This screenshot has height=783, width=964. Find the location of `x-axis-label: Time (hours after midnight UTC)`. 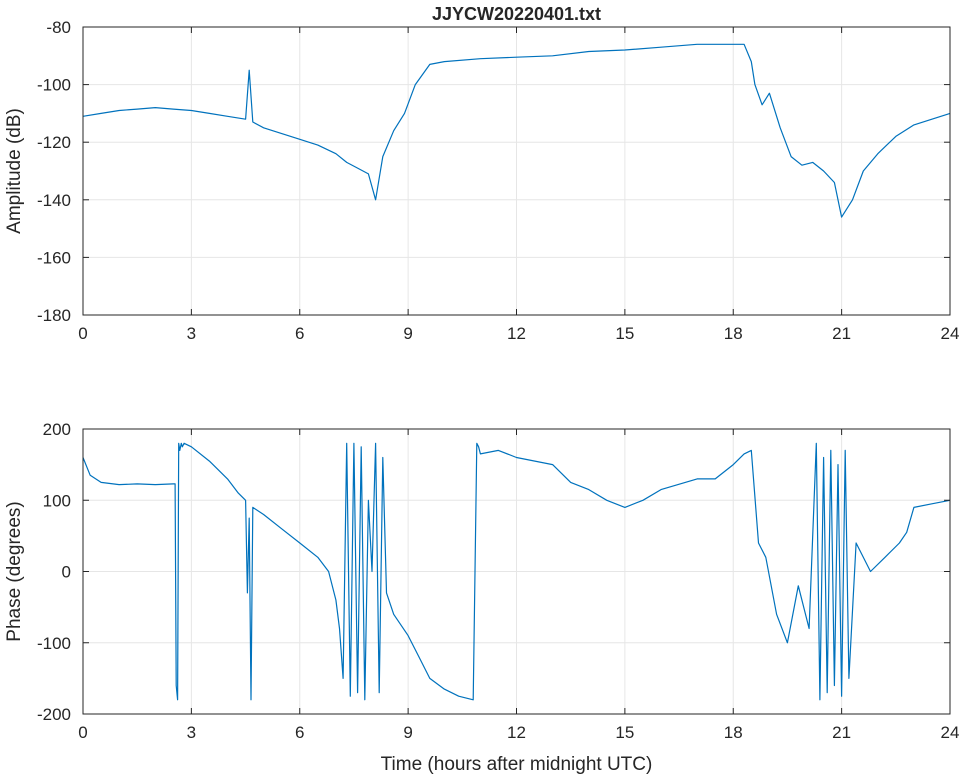

x-axis-label: Time (hours after midnight UTC) is located at coordinates (517, 764).